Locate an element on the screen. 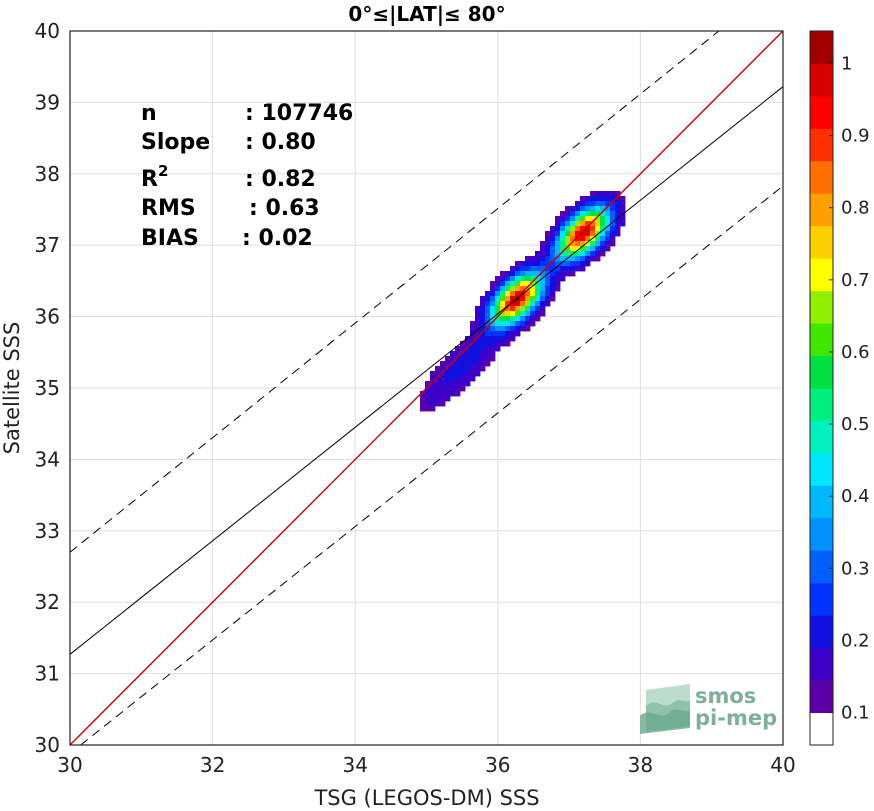 The width and height of the screenshot is (874, 811). stat-label: BIAS is located at coordinates (170, 238).